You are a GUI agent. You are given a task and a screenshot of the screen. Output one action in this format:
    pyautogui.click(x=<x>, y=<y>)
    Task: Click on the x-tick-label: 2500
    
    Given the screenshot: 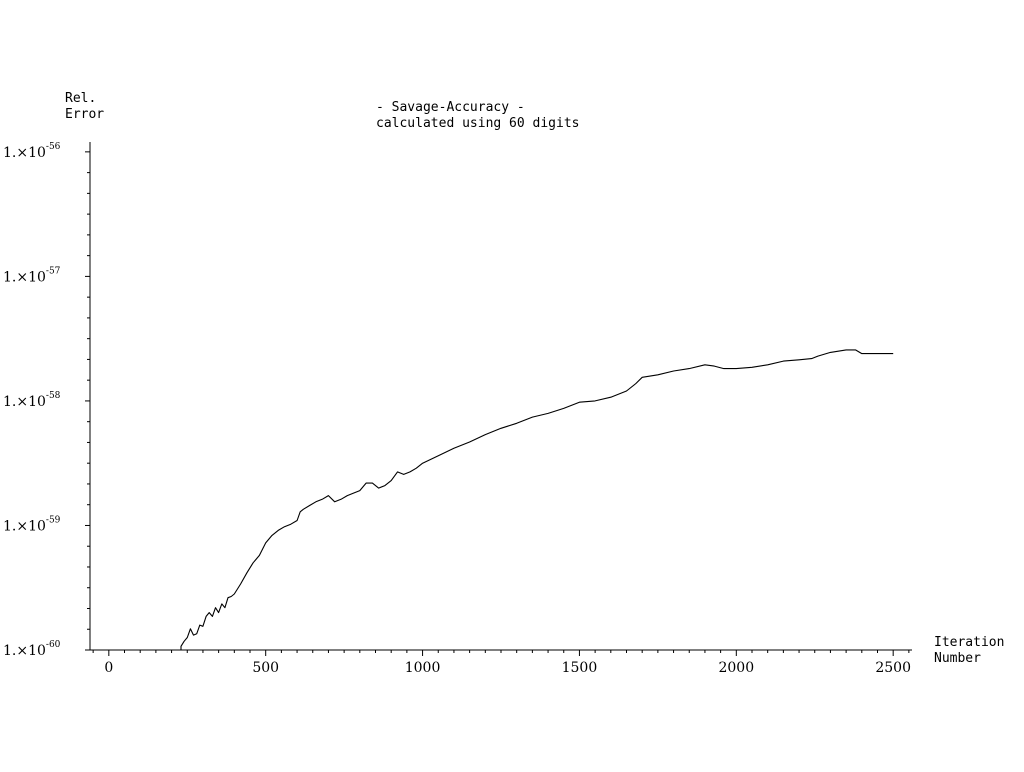 What is the action you would take?
    pyautogui.click(x=893, y=668)
    